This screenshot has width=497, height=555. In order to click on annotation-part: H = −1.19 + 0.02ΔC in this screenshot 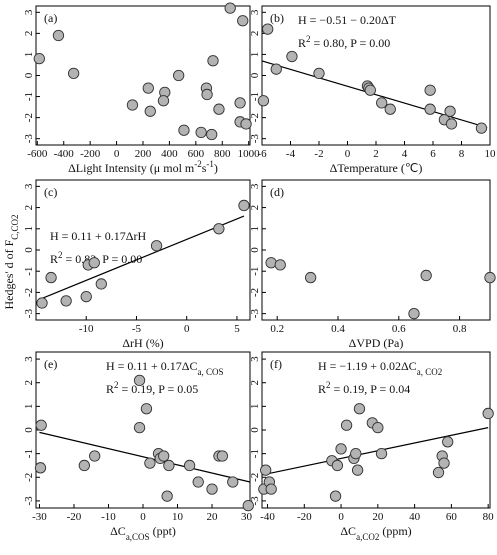, I will do `click(367, 366)`.